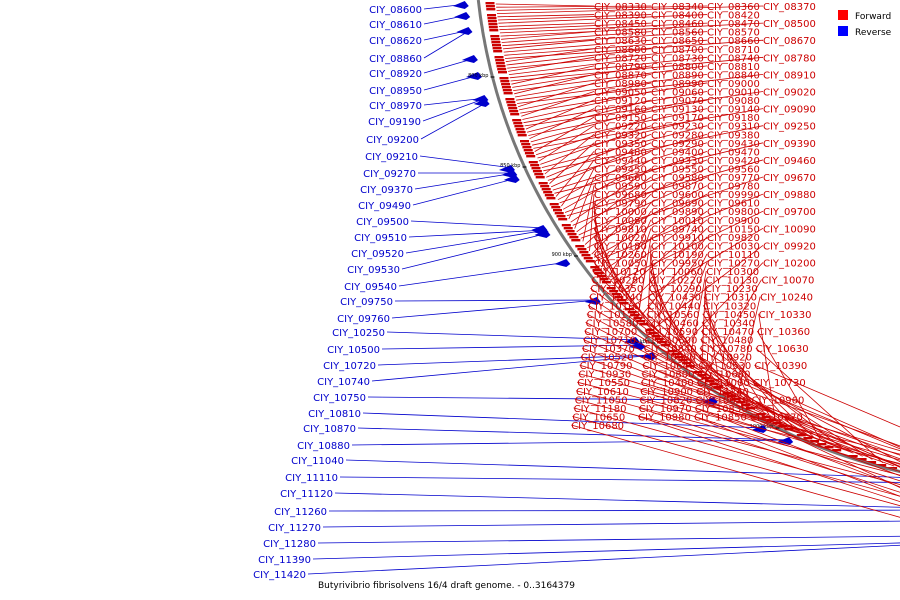  I want to click on forward-gene-label: CIY_09420, so click(733, 161).